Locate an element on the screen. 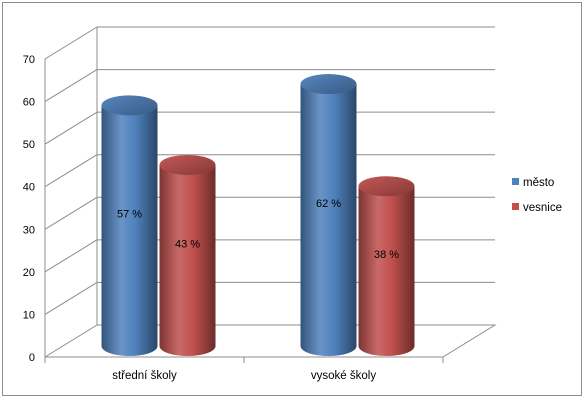 The image size is (587, 400). y-tick-label: 60 is located at coordinates (29, 103).